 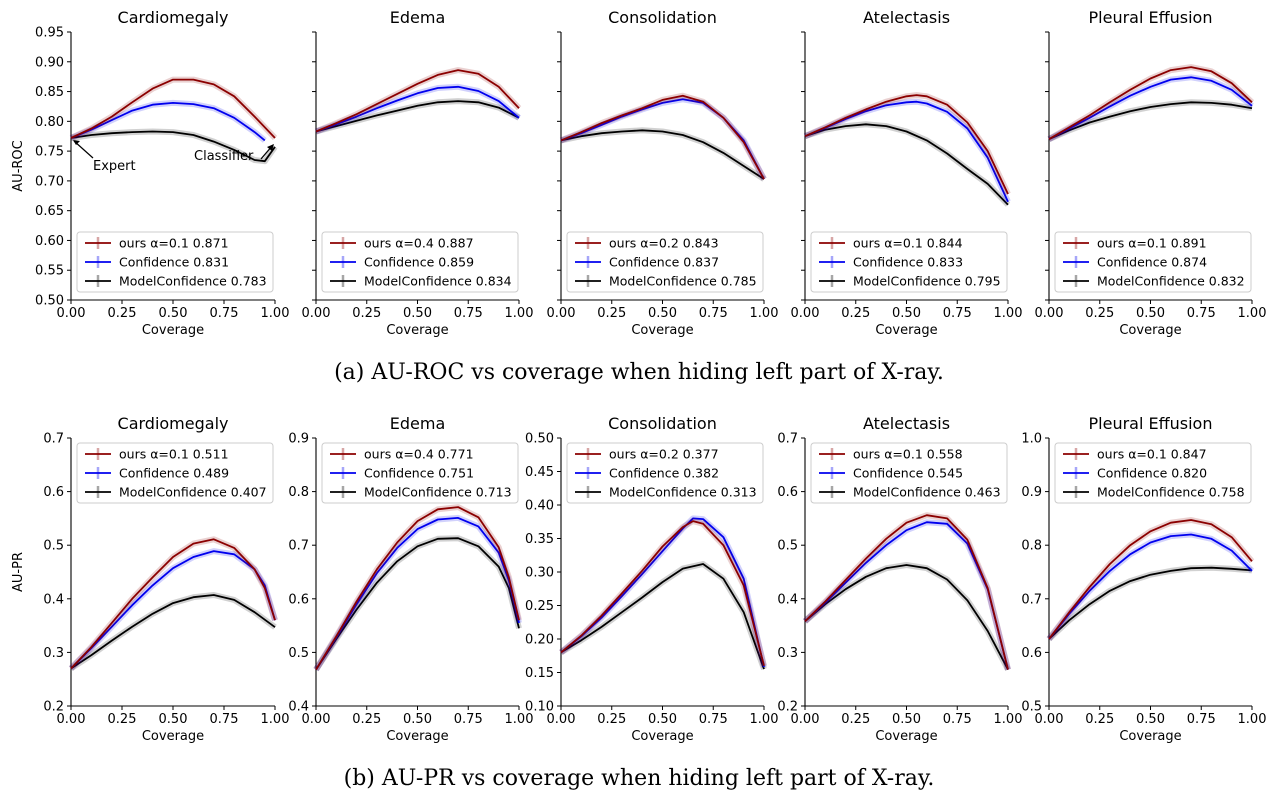 I want to click on series-band-ours, so click(x=1150, y=579).